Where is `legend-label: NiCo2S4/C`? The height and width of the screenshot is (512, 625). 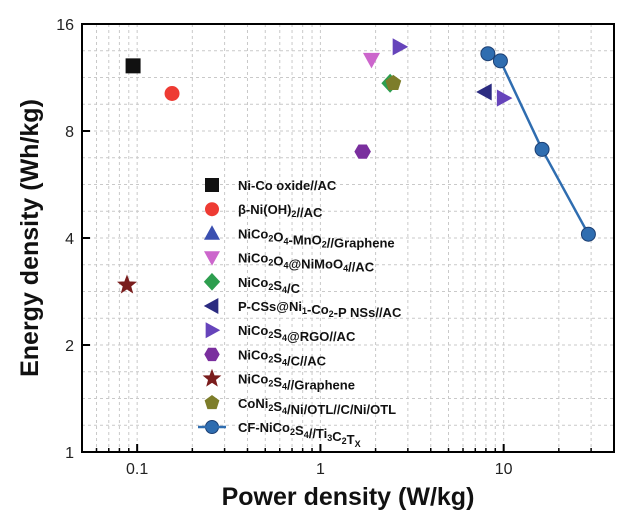 legend-label: NiCo2S4/C is located at coordinates (269, 285).